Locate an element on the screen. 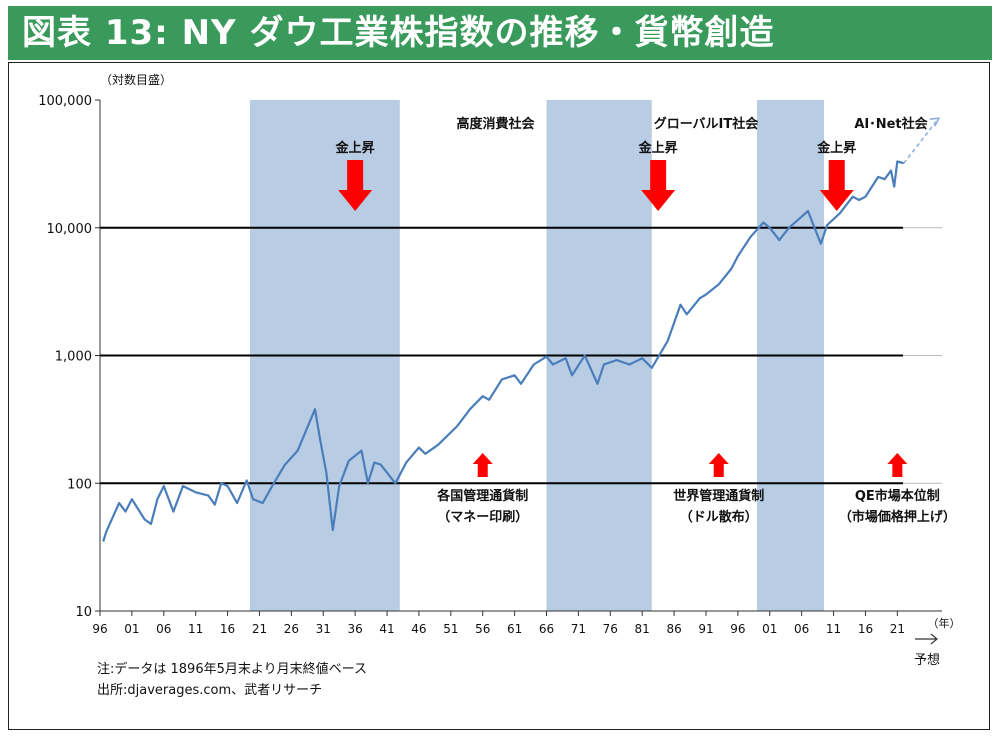 The height and width of the screenshot is (736, 1000). forecast-line is located at coordinates (921, 140).